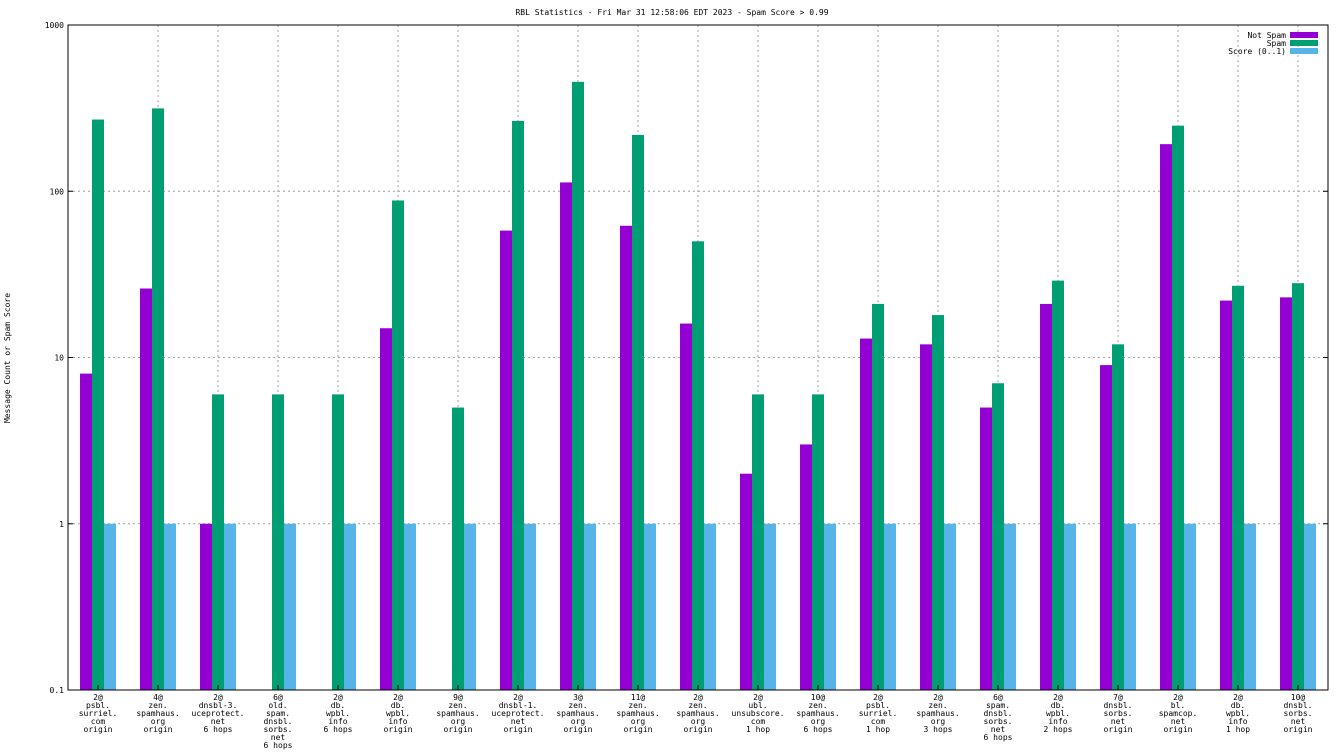 This screenshot has width=1344, height=756. What do you see at coordinates (338, 713) in the screenshot?
I see `x-tick-label: 2@ db. wpbl. info 6 hops` at bounding box center [338, 713].